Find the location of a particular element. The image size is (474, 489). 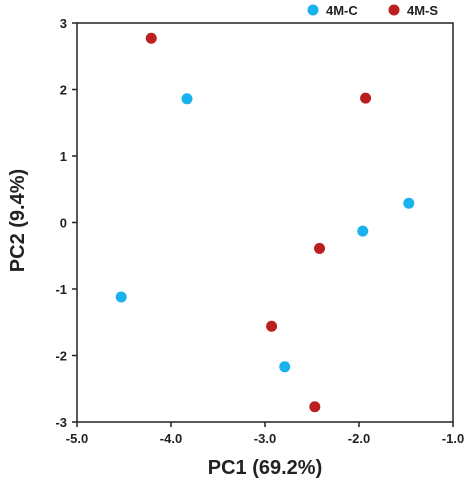

y-tick-label: -1 is located at coordinates (61, 289).